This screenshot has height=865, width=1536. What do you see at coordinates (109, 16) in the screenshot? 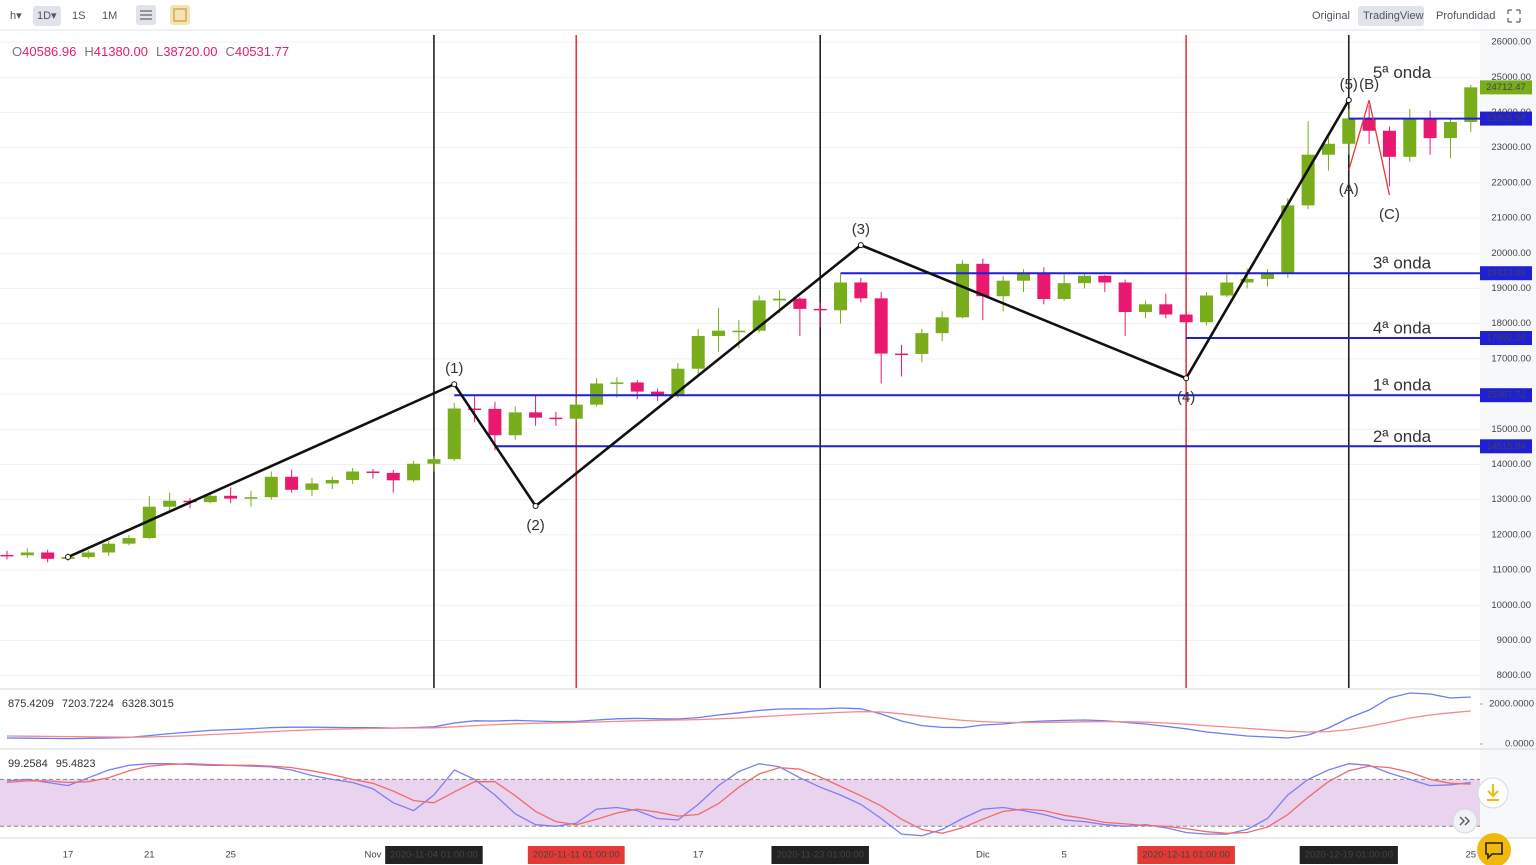
I see `interval-1m: 1M` at bounding box center [109, 16].